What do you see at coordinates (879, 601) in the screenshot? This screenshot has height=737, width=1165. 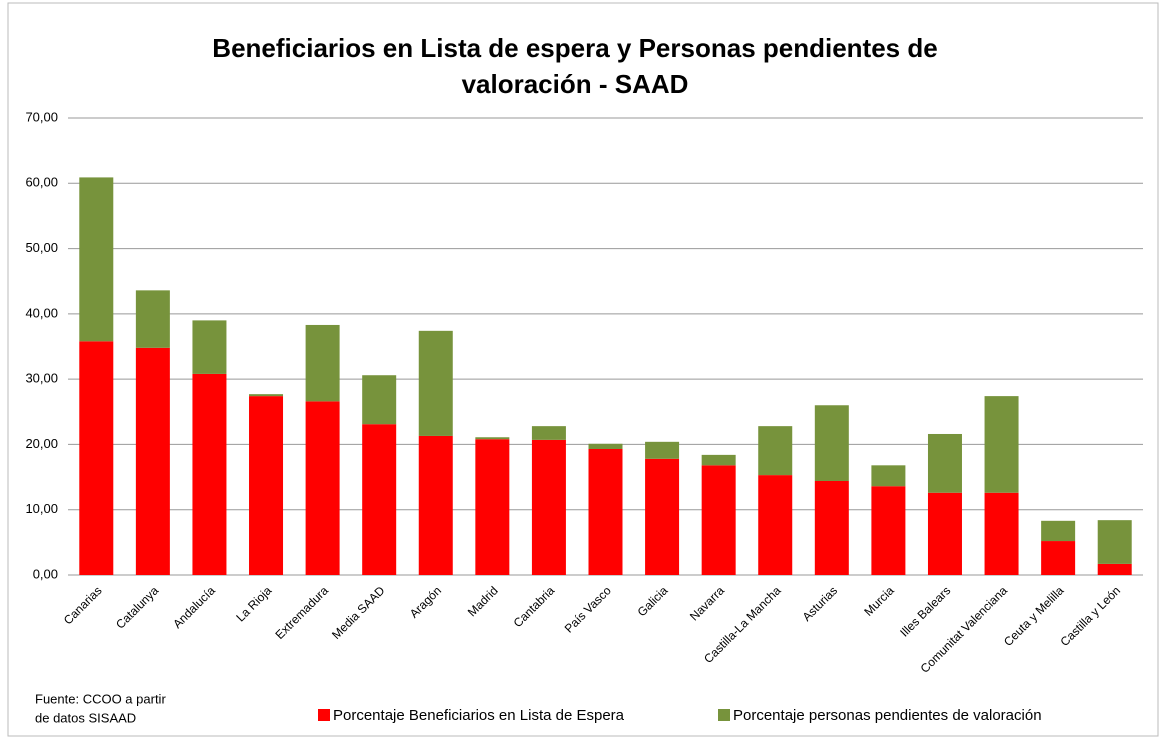 I see `x-tick-label: Murcia` at bounding box center [879, 601].